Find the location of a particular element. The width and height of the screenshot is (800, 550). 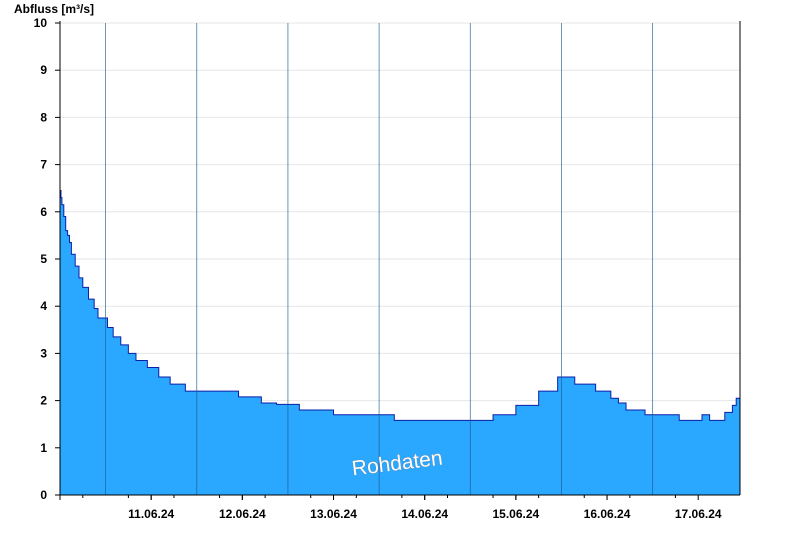

y-tick-label-10: 10 is located at coordinates (41, 23).